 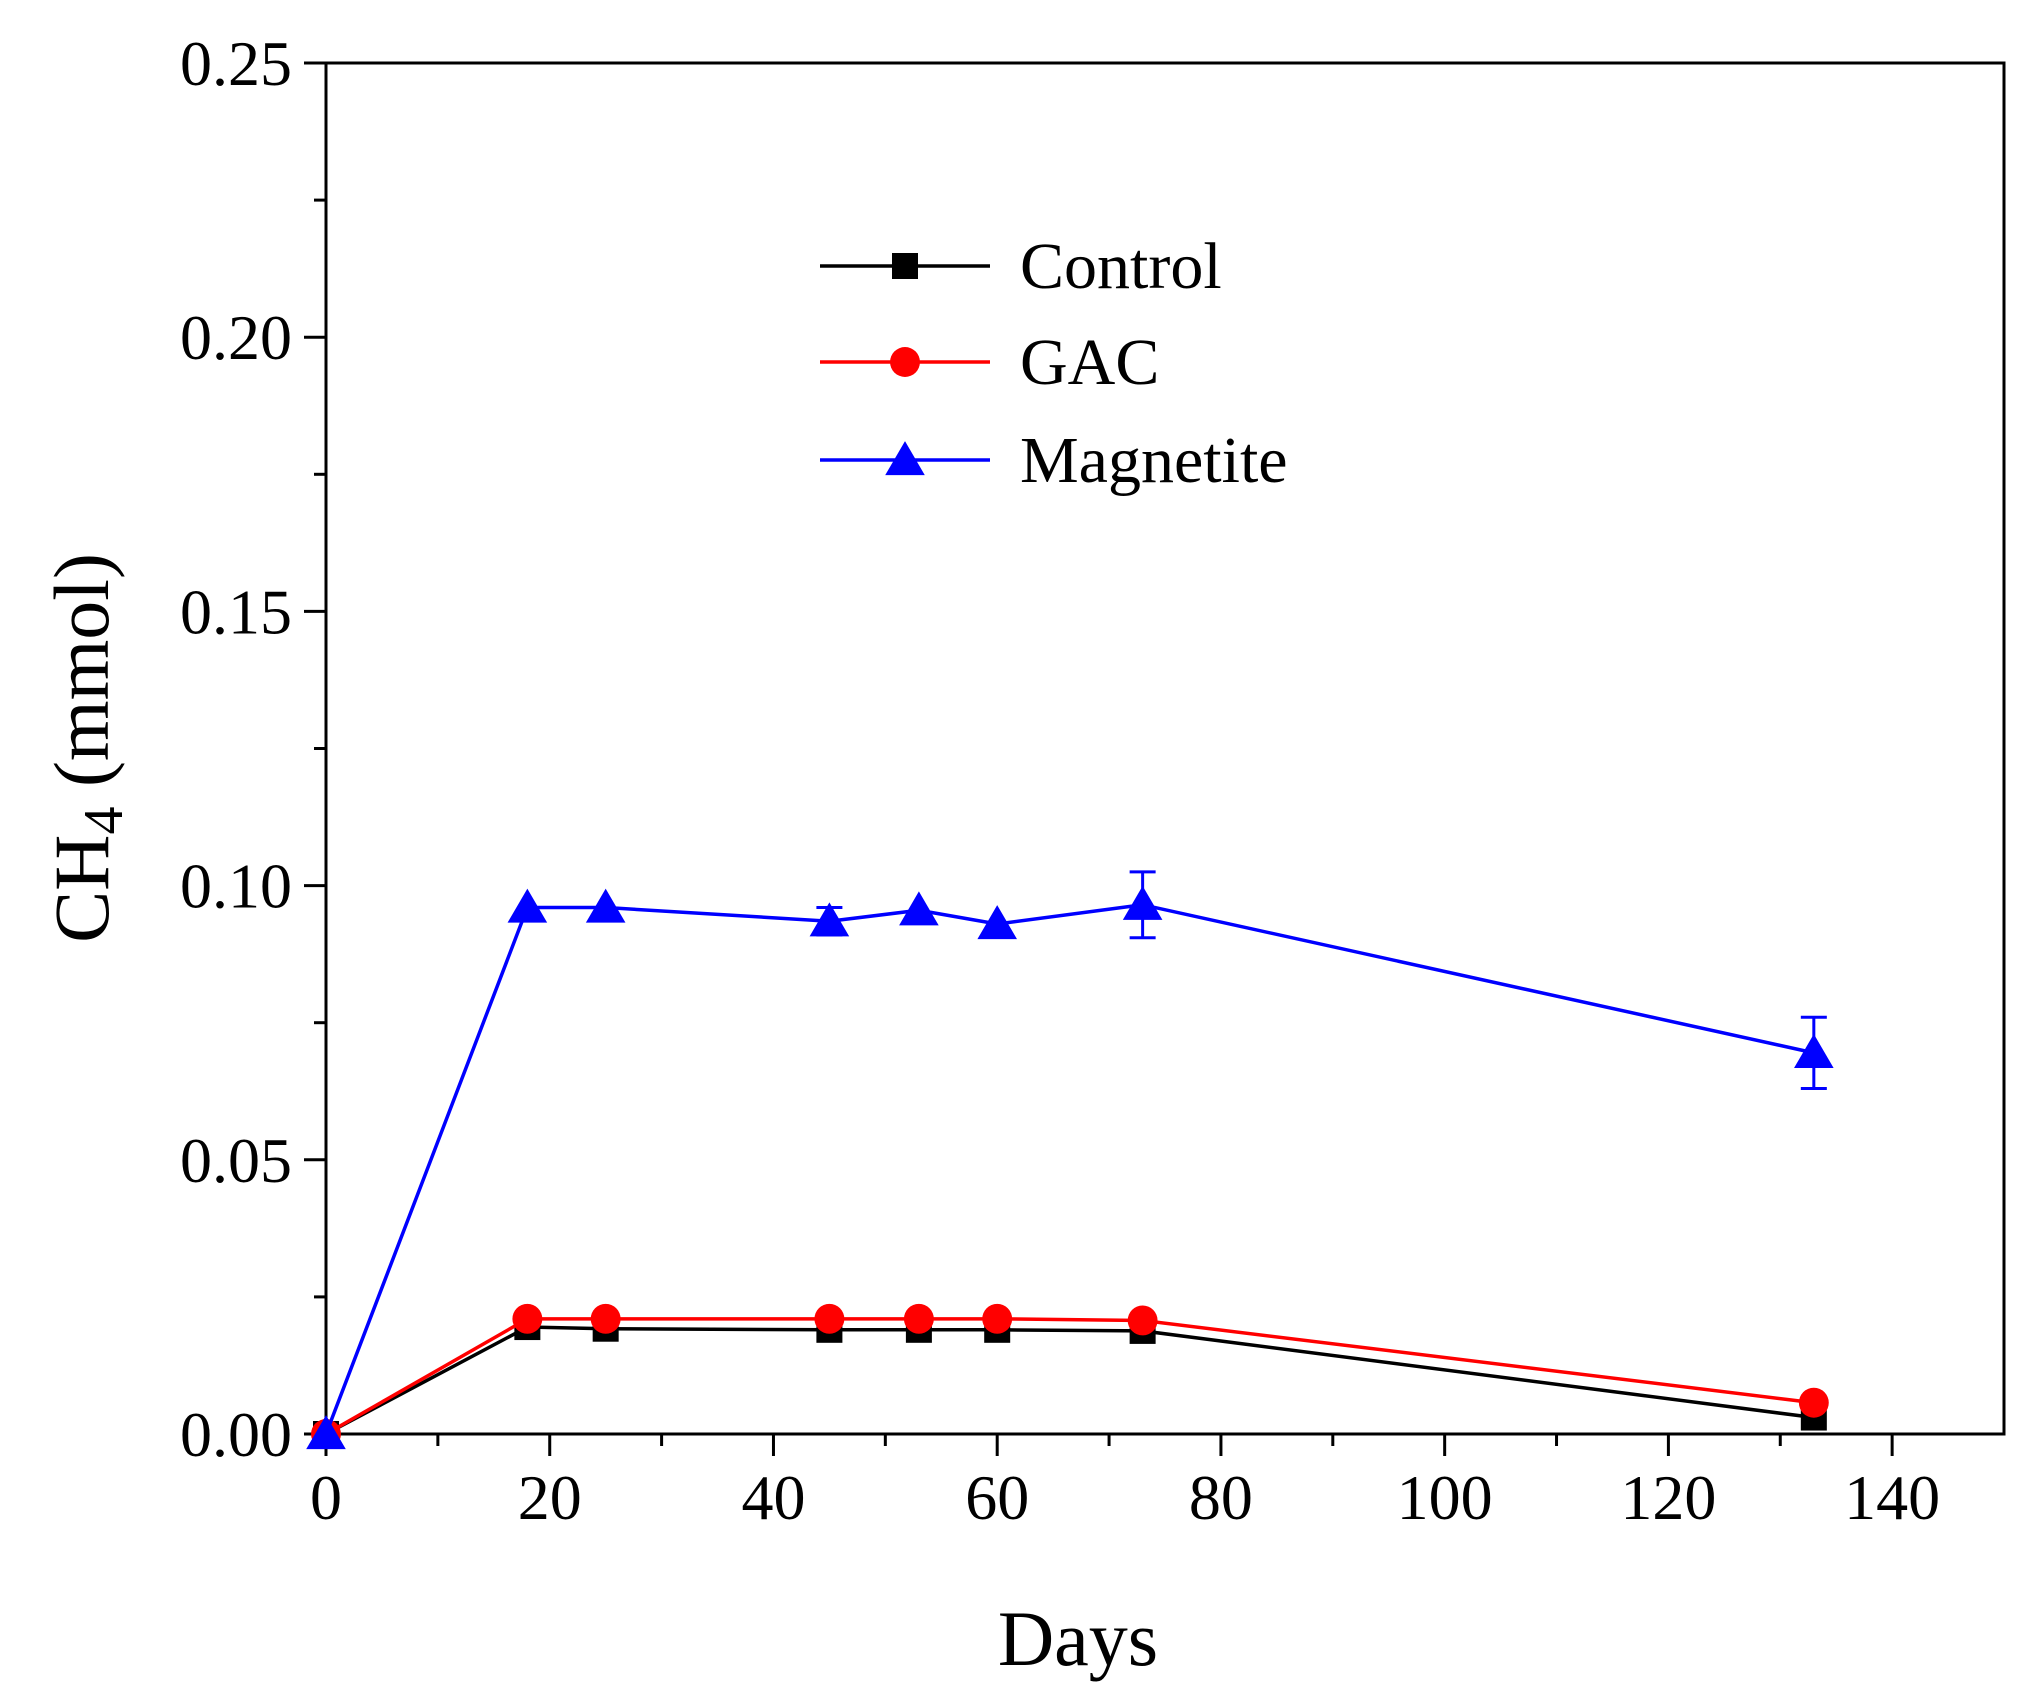 What do you see at coordinates (1221, 1497) in the screenshot?
I see `x-tick-label: 80` at bounding box center [1221, 1497].